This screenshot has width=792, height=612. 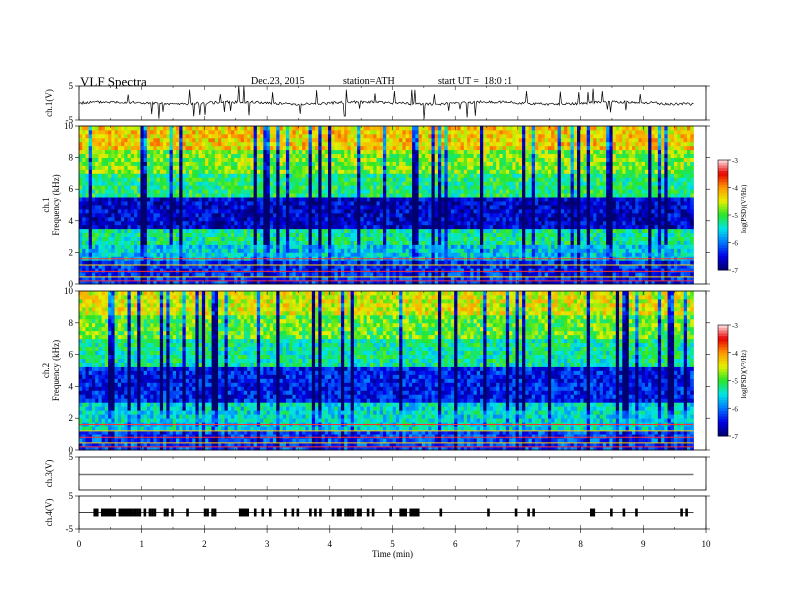 I want to click on x-tick-label: 0, so click(x=79, y=544).